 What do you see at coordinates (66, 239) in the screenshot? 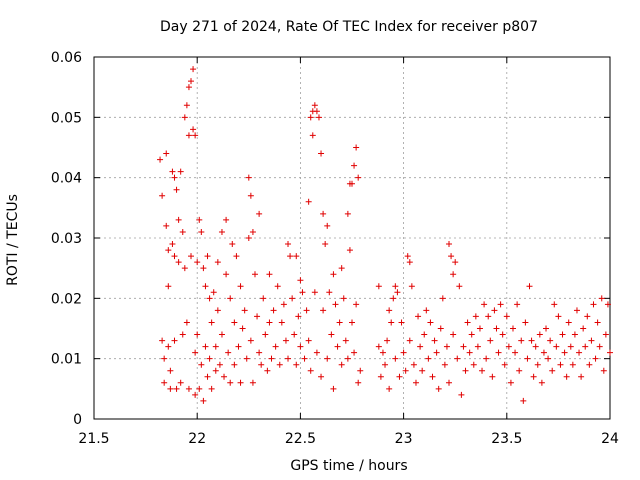
I see `y-tick-label: 0.03` at bounding box center [66, 239].